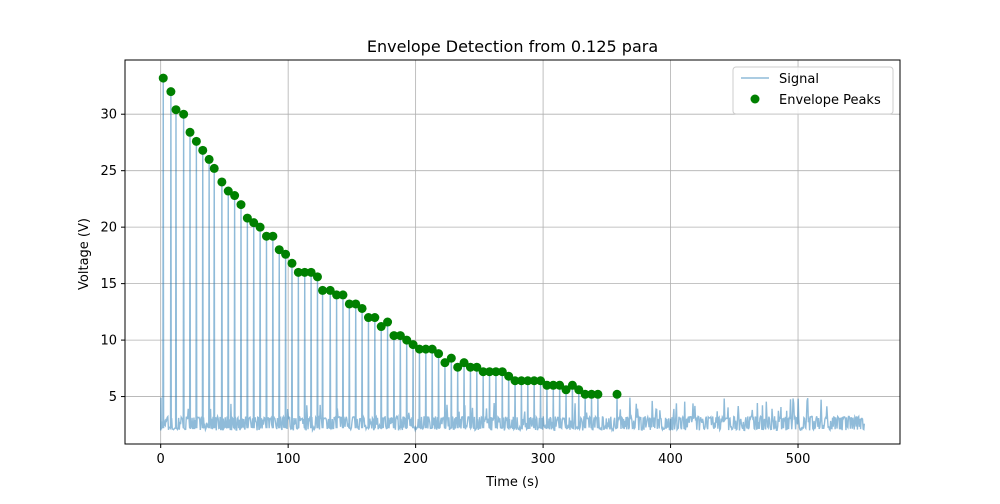 The width and height of the screenshot is (1000, 504). Describe the element at coordinates (161, 459) in the screenshot. I see `x-tick-label: 0` at that location.